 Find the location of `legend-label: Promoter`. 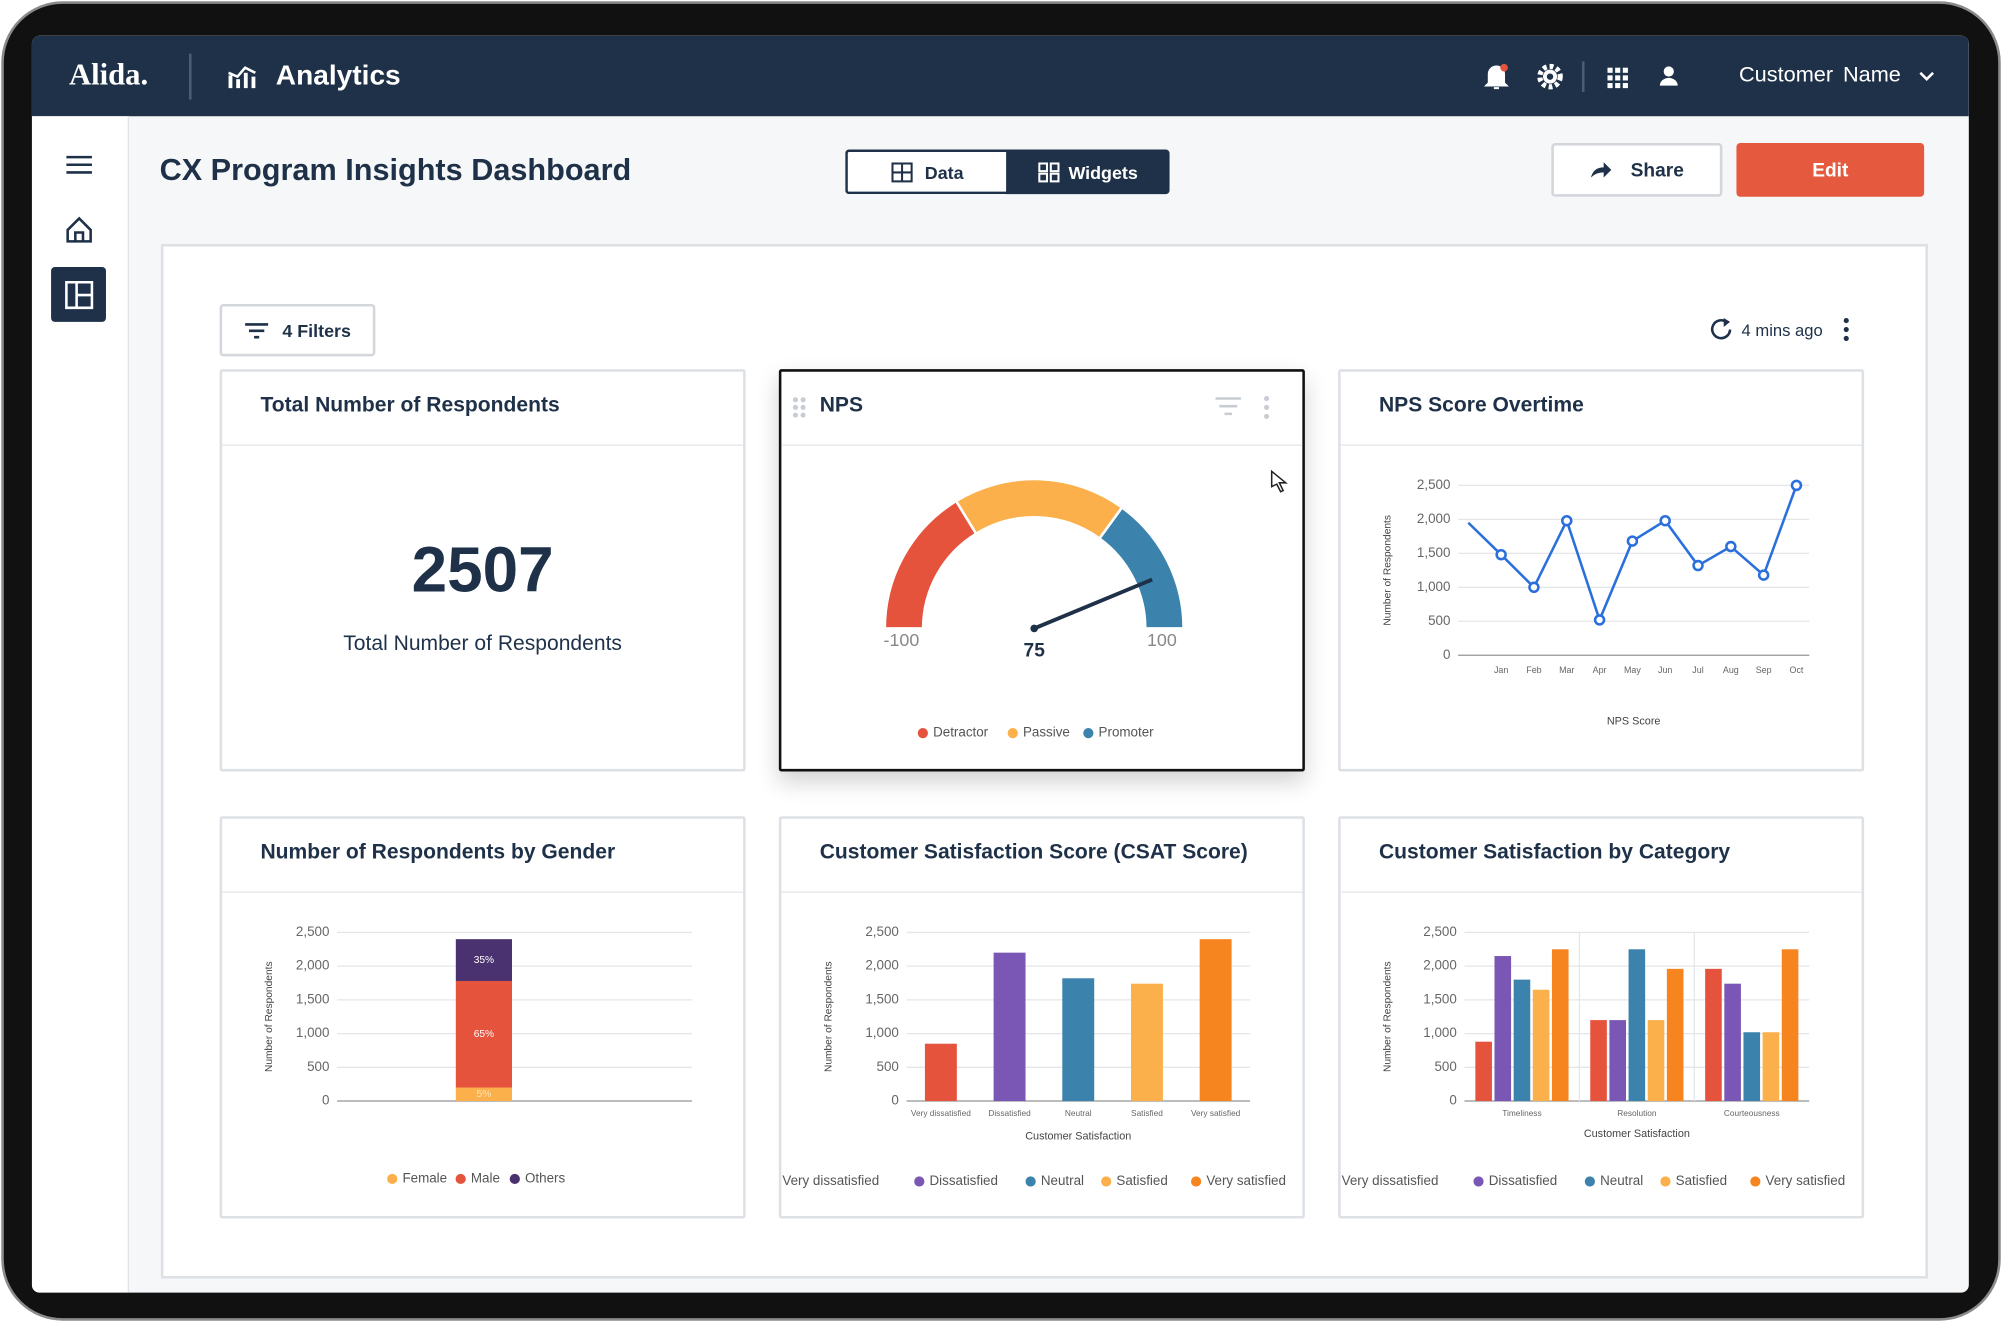

legend-label: Promoter is located at coordinates (1127, 732).